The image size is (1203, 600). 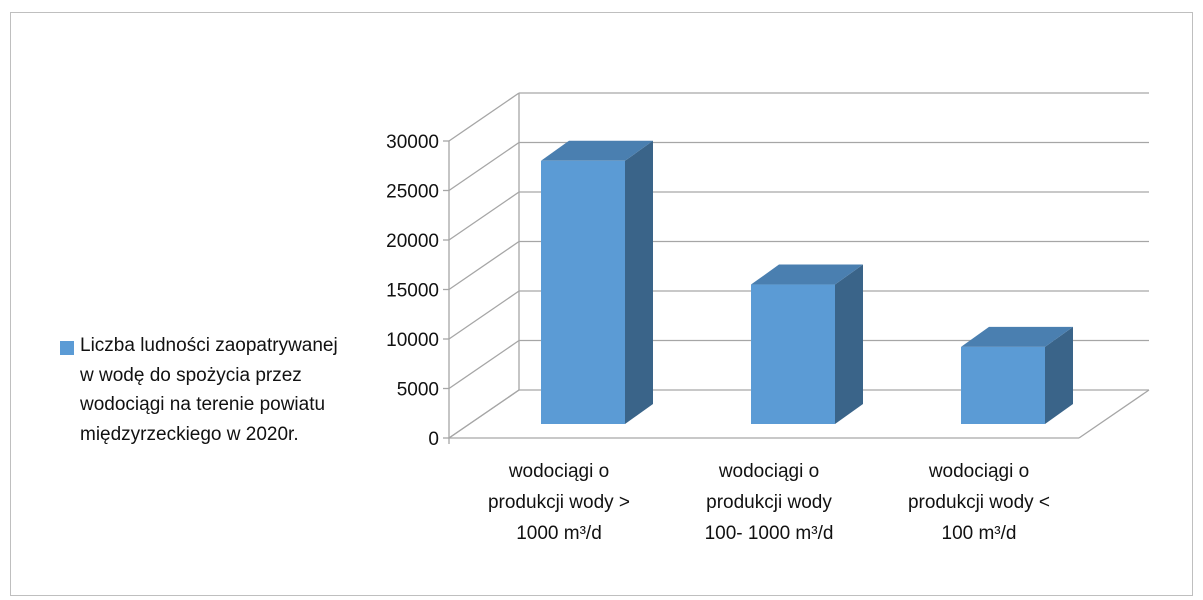 What do you see at coordinates (1114, 414) in the screenshot?
I see `floor-right-edge` at bounding box center [1114, 414].